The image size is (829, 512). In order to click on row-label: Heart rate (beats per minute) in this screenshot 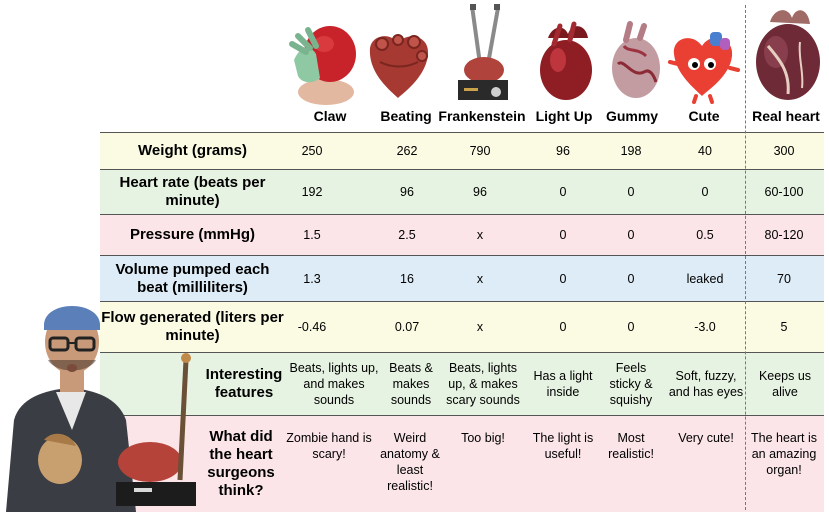, I will do `click(192, 191)`.